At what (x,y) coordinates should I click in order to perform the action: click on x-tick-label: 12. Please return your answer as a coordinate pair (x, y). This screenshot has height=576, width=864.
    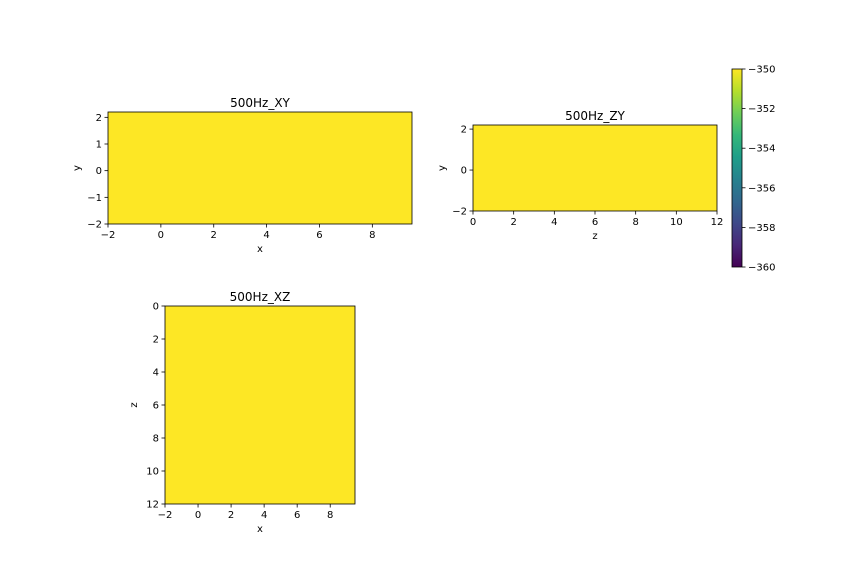
    Looking at the image, I should click on (717, 222).